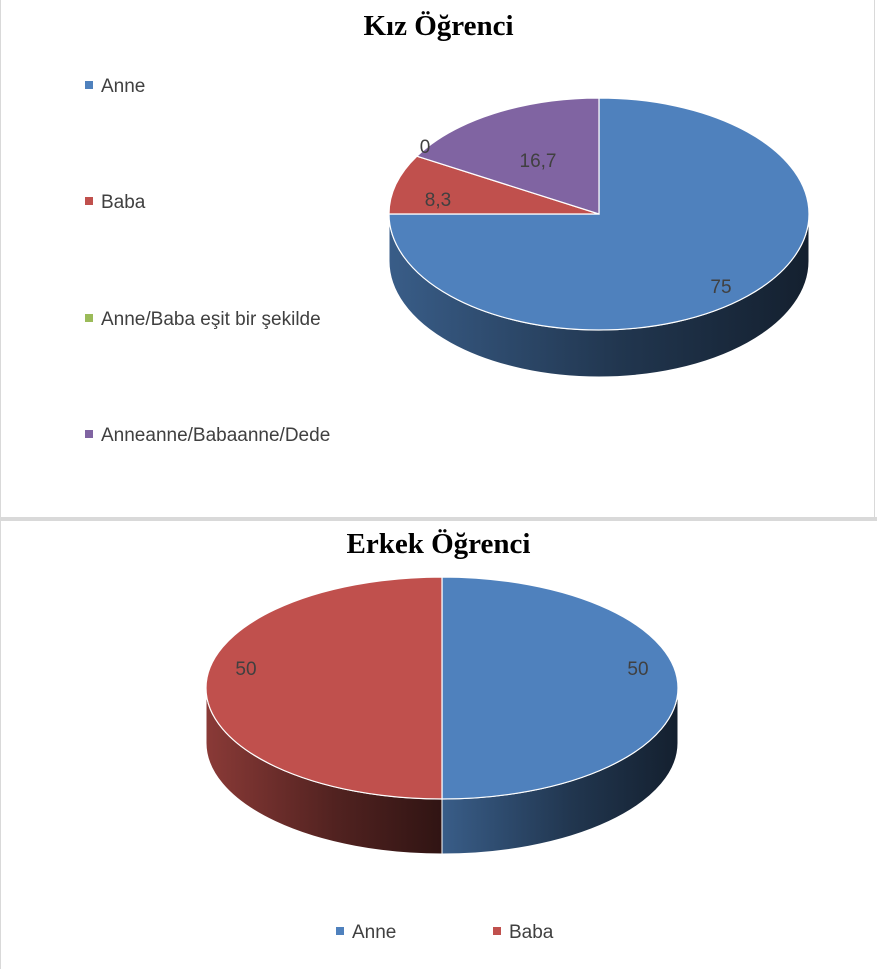 The width and height of the screenshot is (877, 969). I want to click on legend-swatch-baba, so click(89, 200).